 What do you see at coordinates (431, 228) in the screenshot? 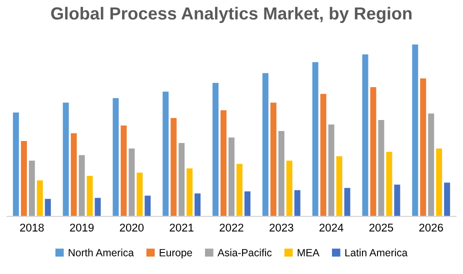
I see `x-tick-label: 2026` at bounding box center [431, 228].